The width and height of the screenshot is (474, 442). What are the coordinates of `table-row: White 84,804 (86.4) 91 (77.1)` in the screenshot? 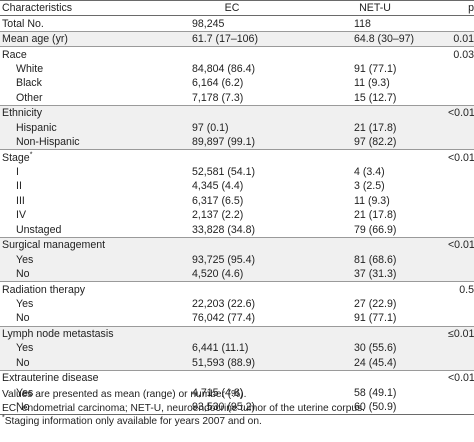 It's located at (237, 69).